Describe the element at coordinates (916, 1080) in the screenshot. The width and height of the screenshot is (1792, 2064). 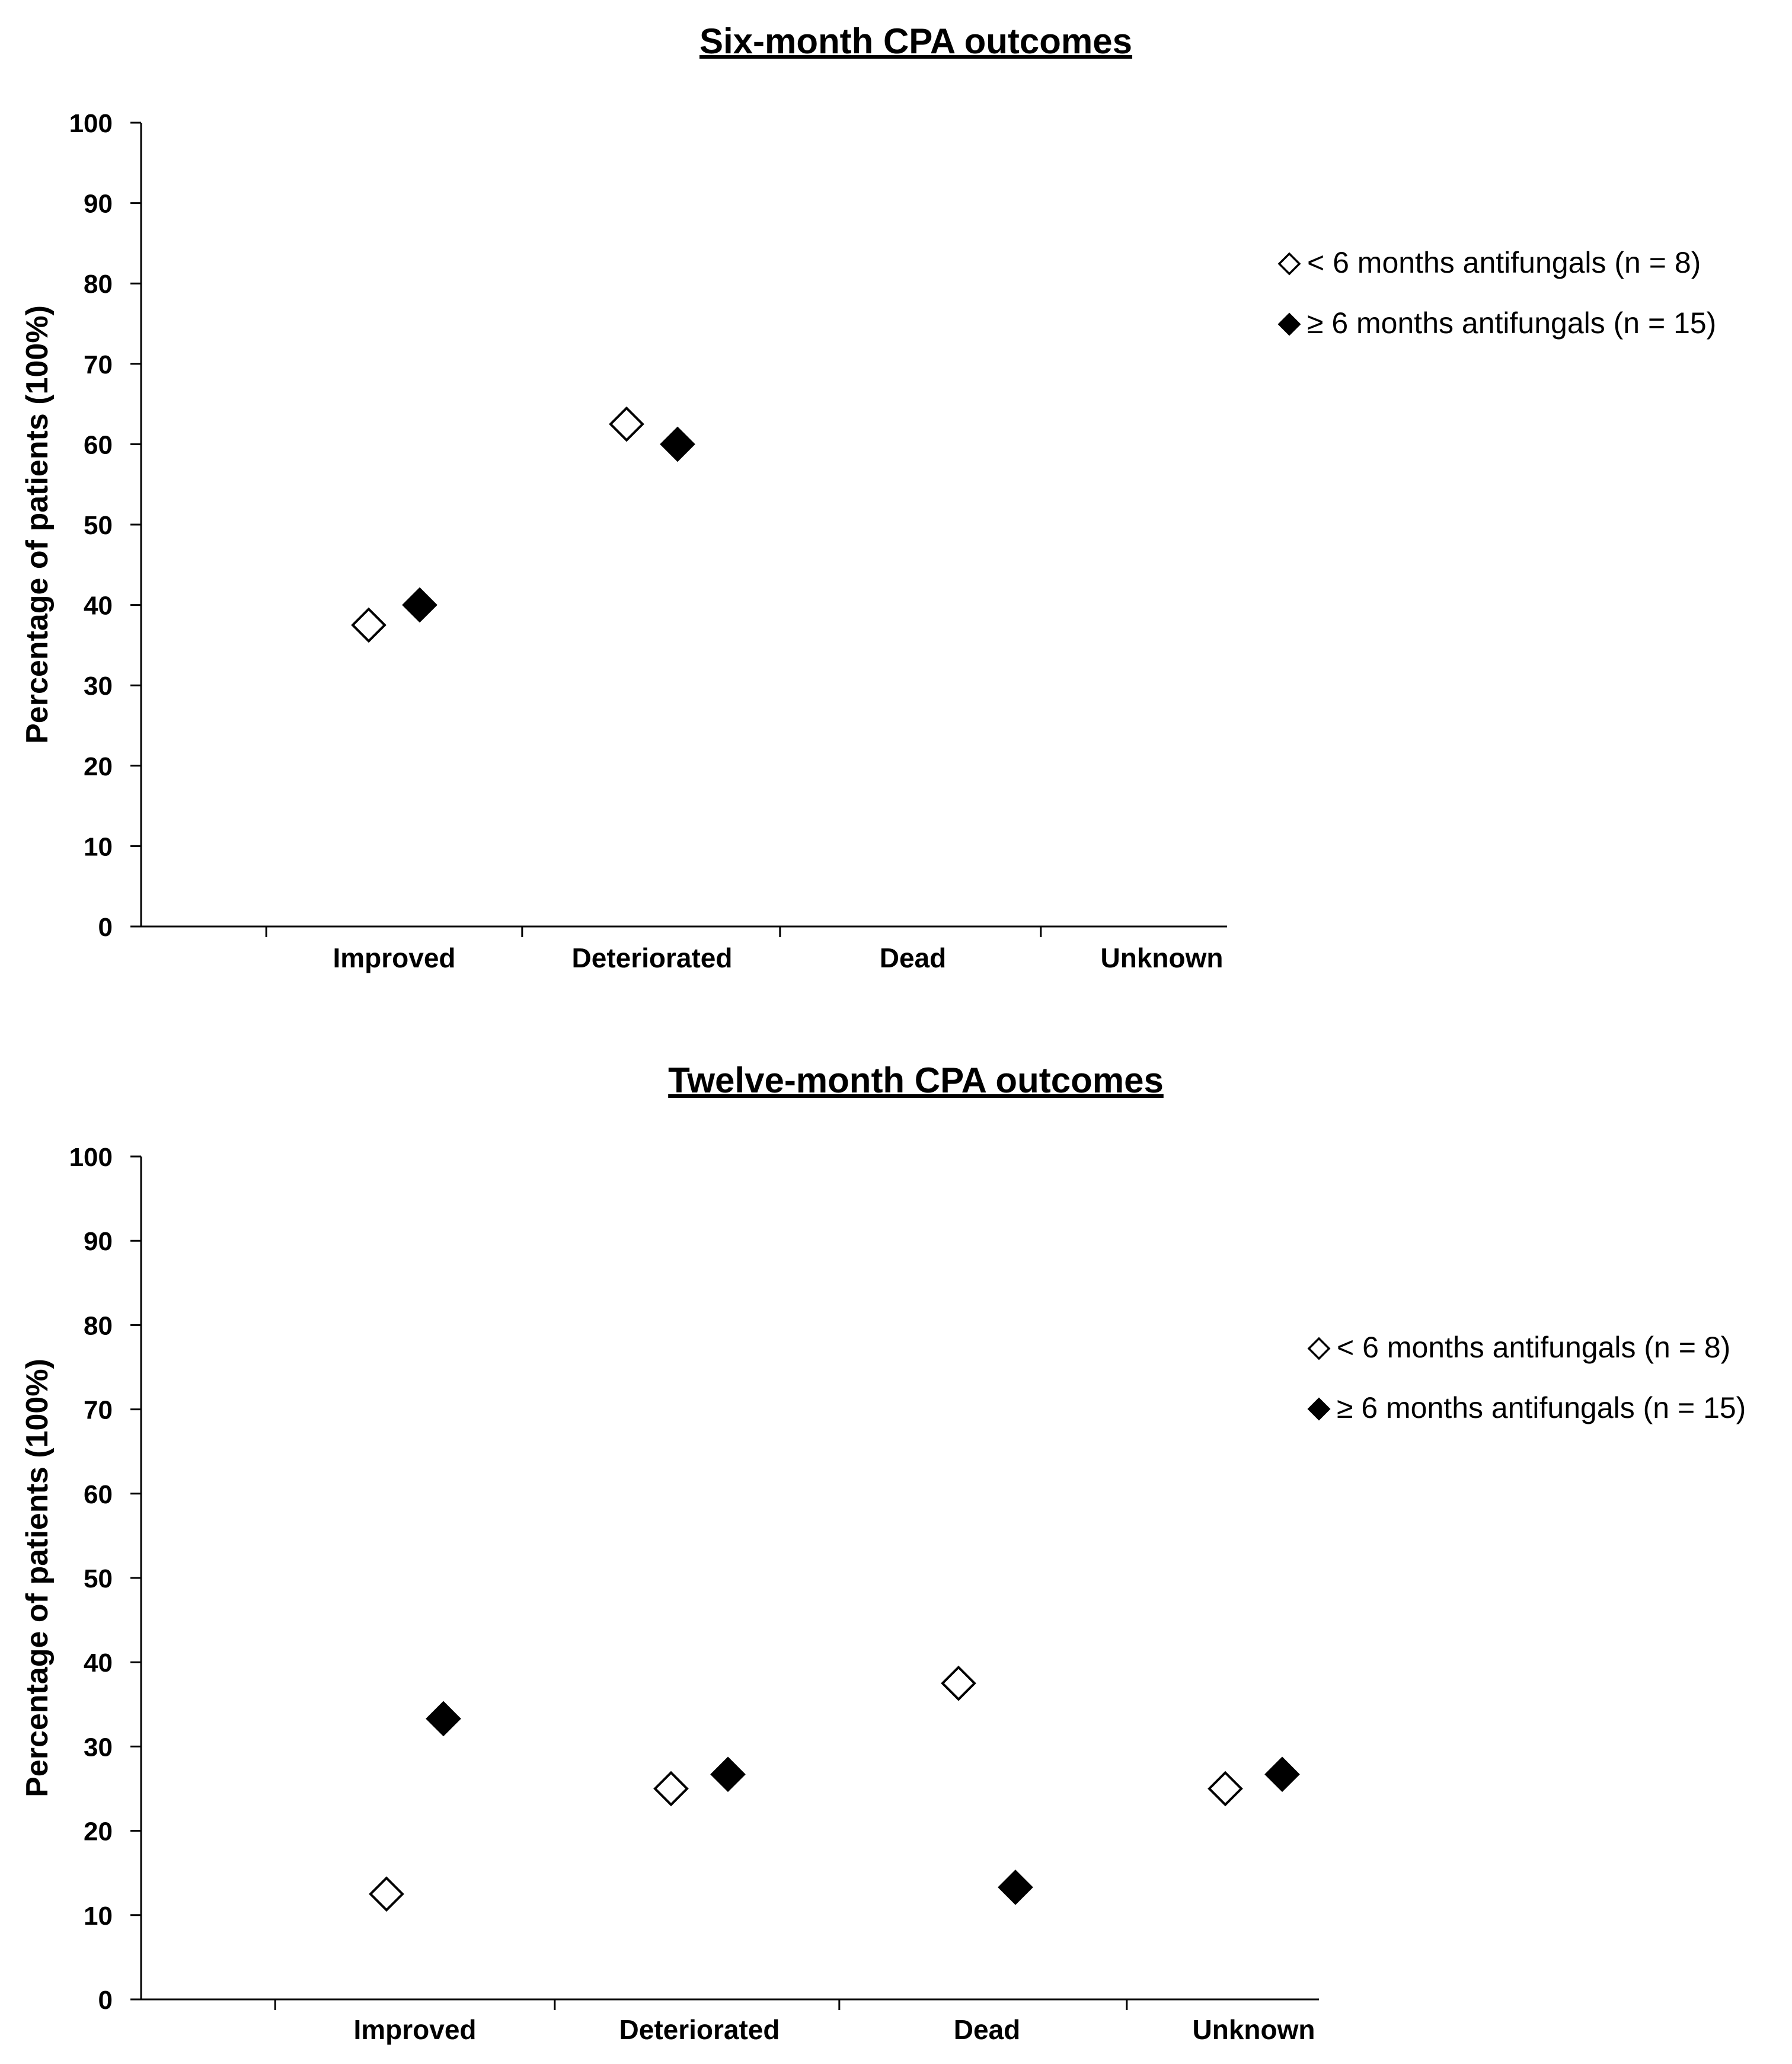
I see `chart-title: Twelve-month CPA outcomes` at that location.